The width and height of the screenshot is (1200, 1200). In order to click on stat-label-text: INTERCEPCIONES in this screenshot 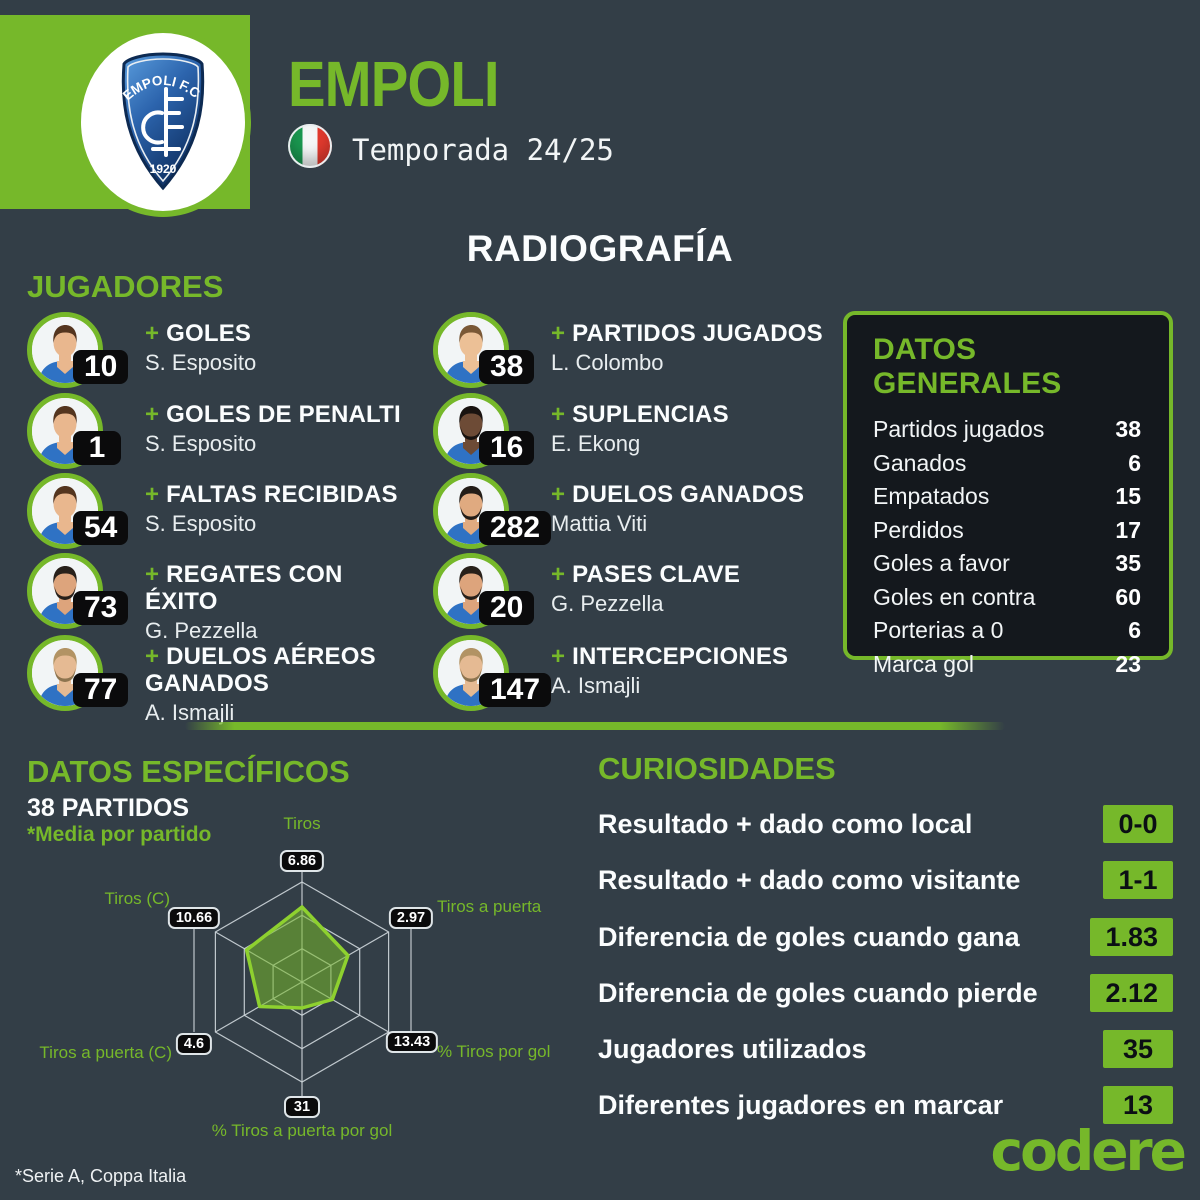, I will do `click(680, 656)`.